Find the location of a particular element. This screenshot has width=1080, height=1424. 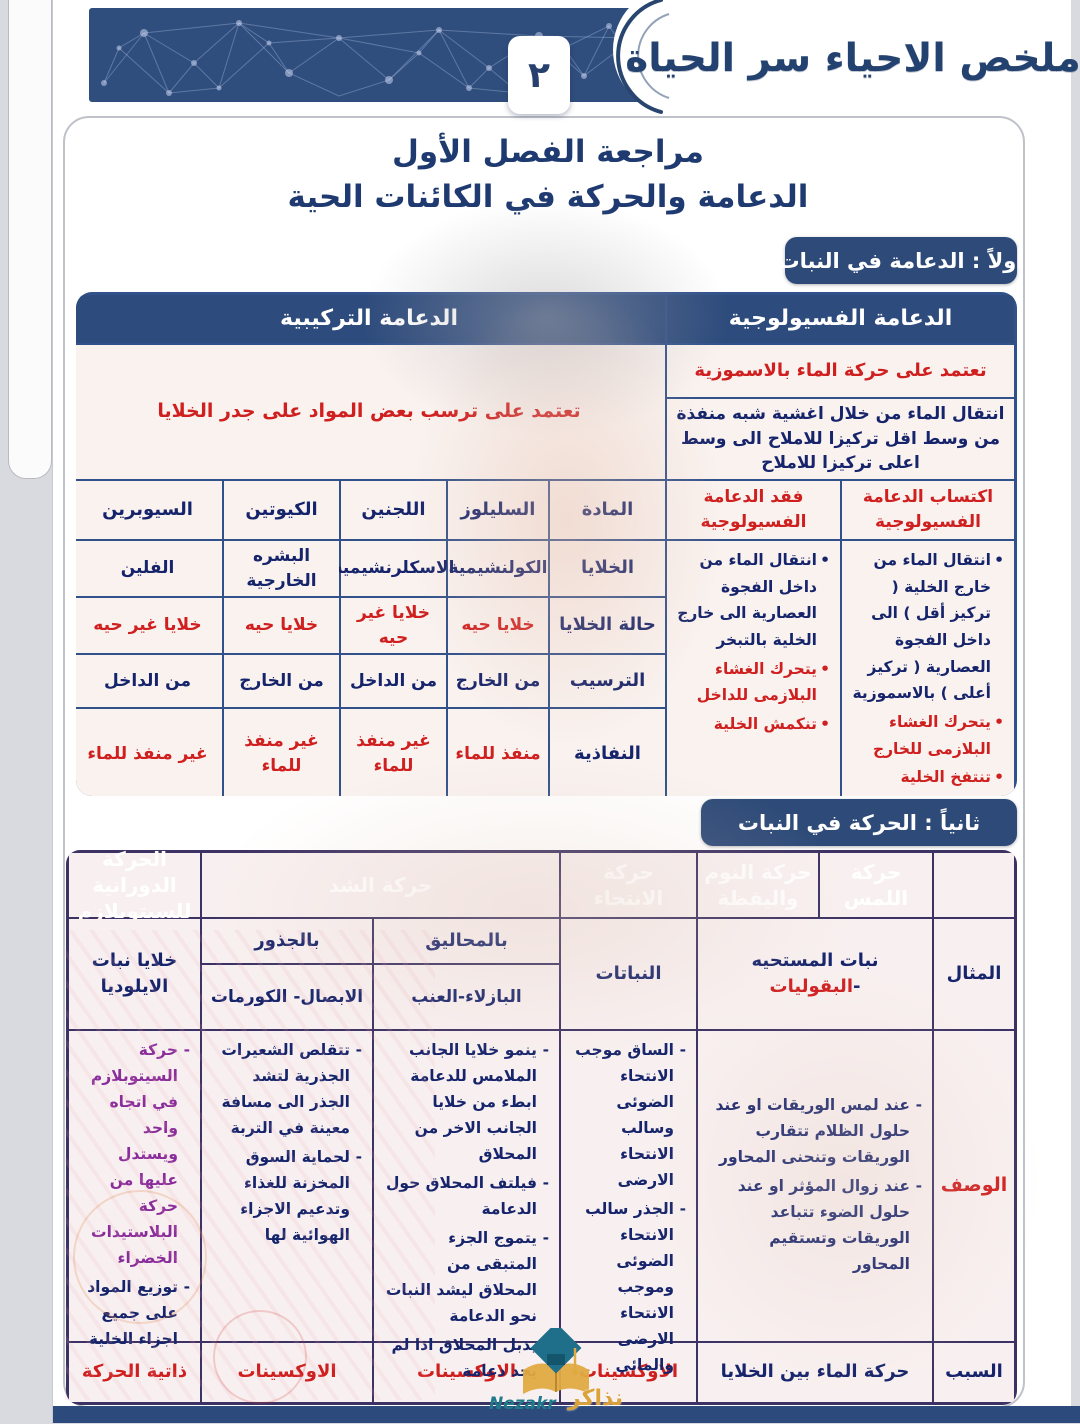

loss-title: فقد الدعامة الفسيولوجية is located at coordinates (753, 510).